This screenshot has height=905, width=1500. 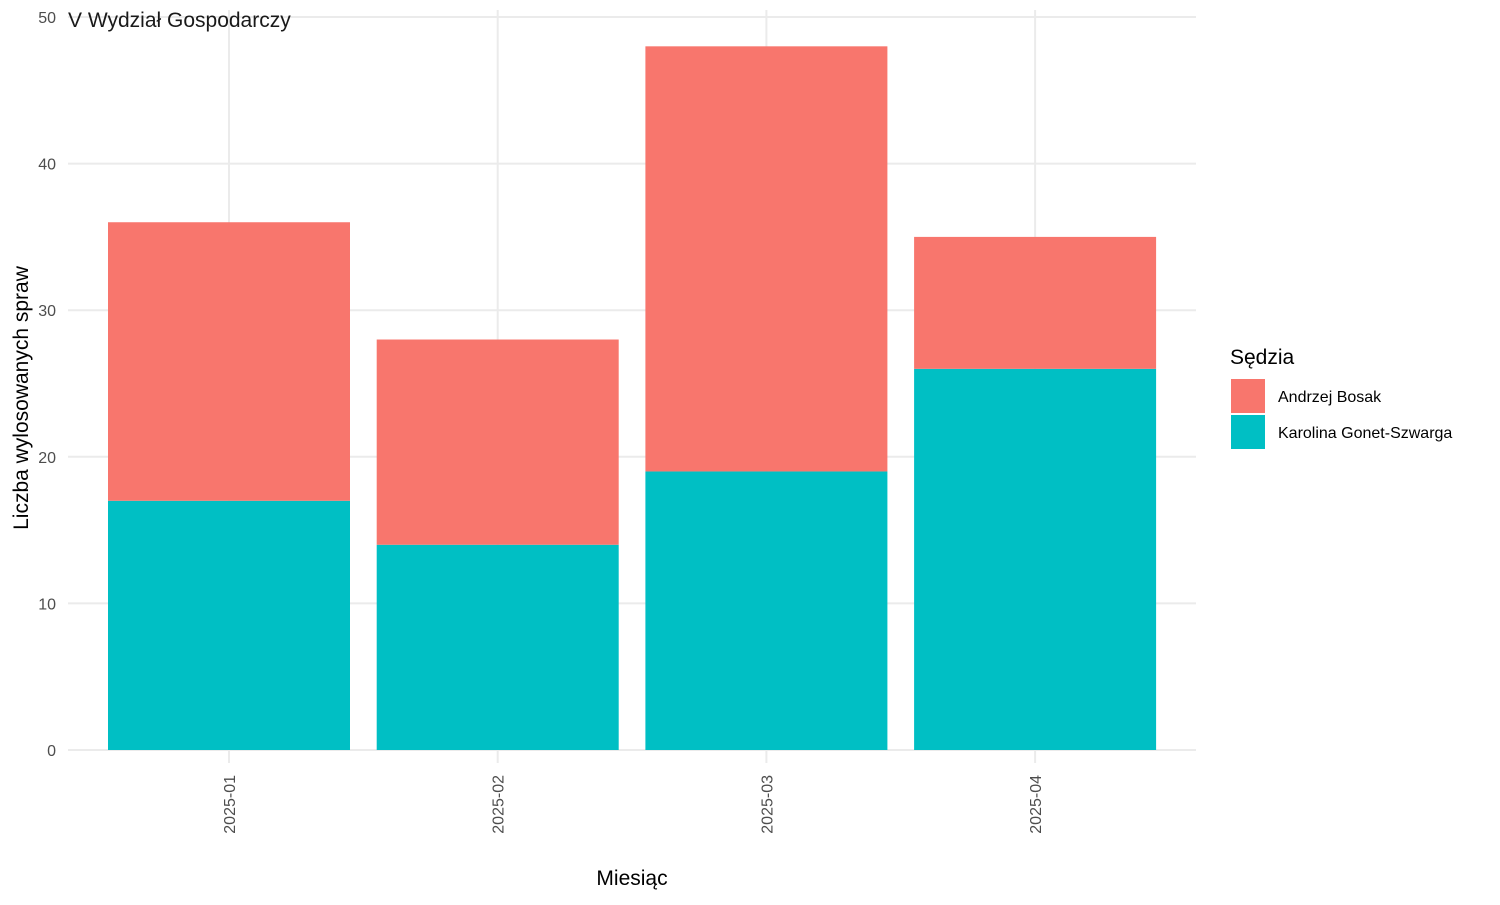 What do you see at coordinates (631, 878) in the screenshot?
I see `x-axis-title: Miesiąc` at bounding box center [631, 878].